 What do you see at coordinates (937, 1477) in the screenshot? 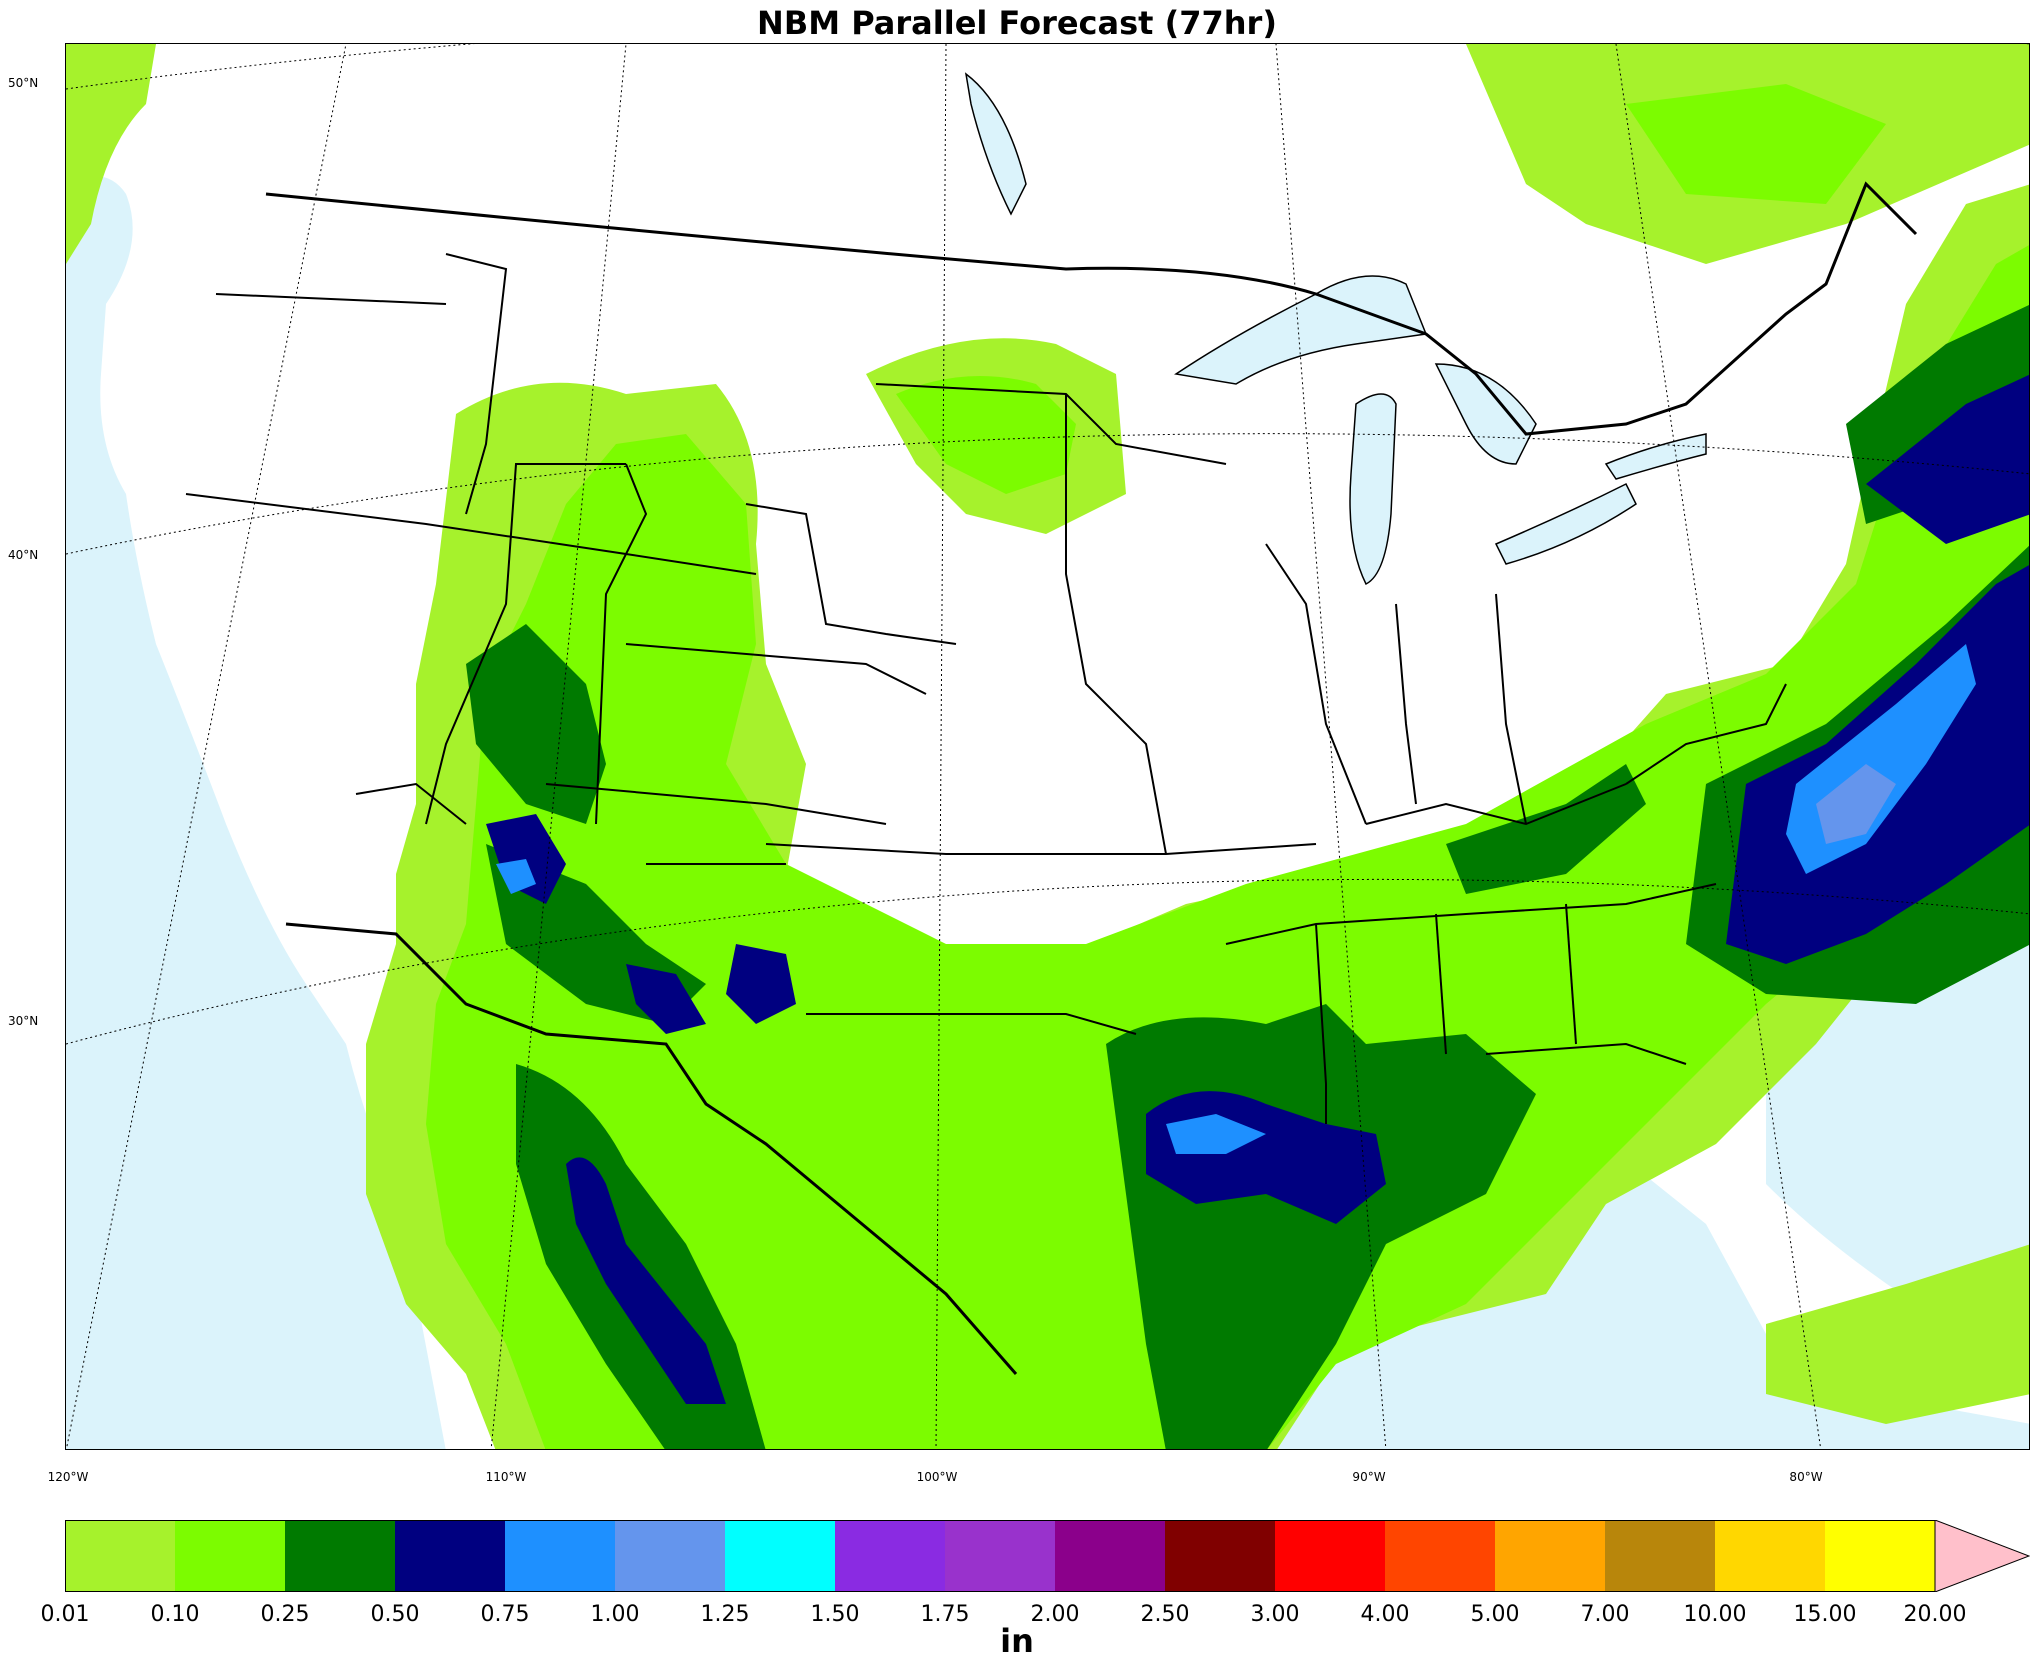
I see `lon-label-100w: 100°W` at bounding box center [937, 1477].